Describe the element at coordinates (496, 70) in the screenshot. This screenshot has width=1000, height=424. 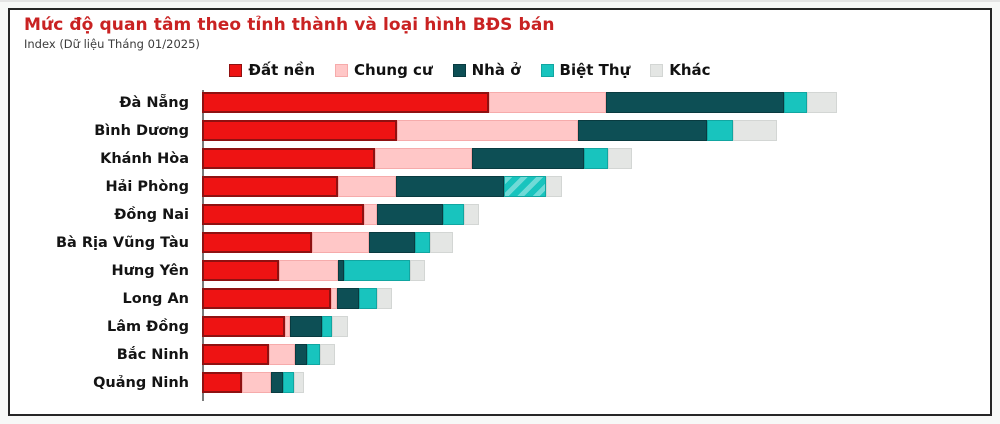
I see `legend-label: Nhà ở` at that location.